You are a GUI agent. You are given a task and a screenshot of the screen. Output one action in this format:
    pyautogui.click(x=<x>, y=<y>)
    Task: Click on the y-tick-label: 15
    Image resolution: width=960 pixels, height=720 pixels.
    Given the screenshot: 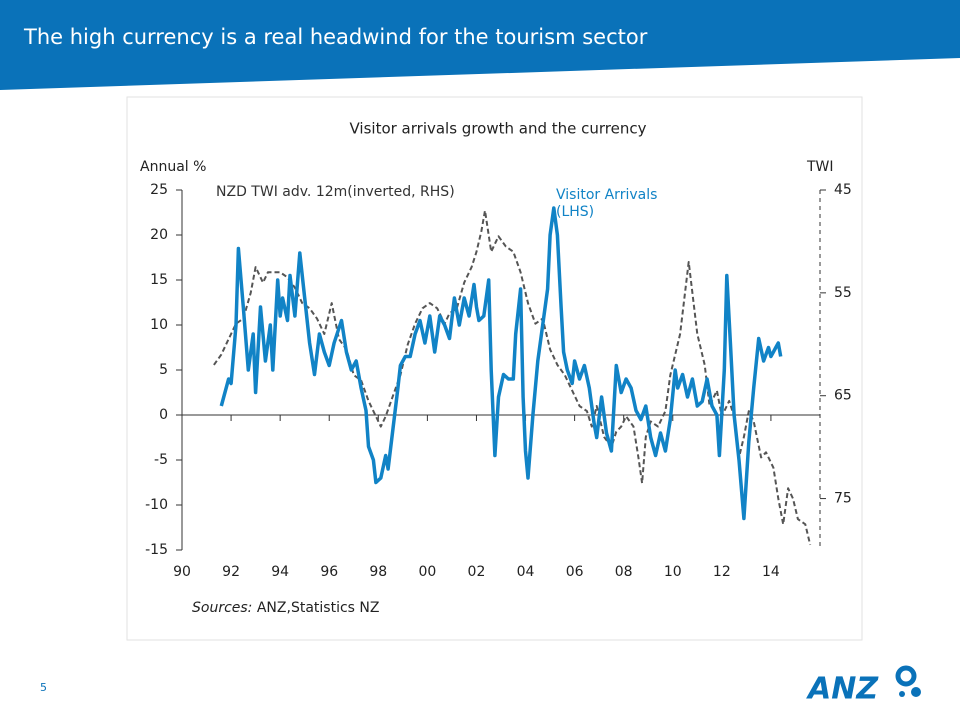 What is the action you would take?
    pyautogui.click(x=159, y=280)
    